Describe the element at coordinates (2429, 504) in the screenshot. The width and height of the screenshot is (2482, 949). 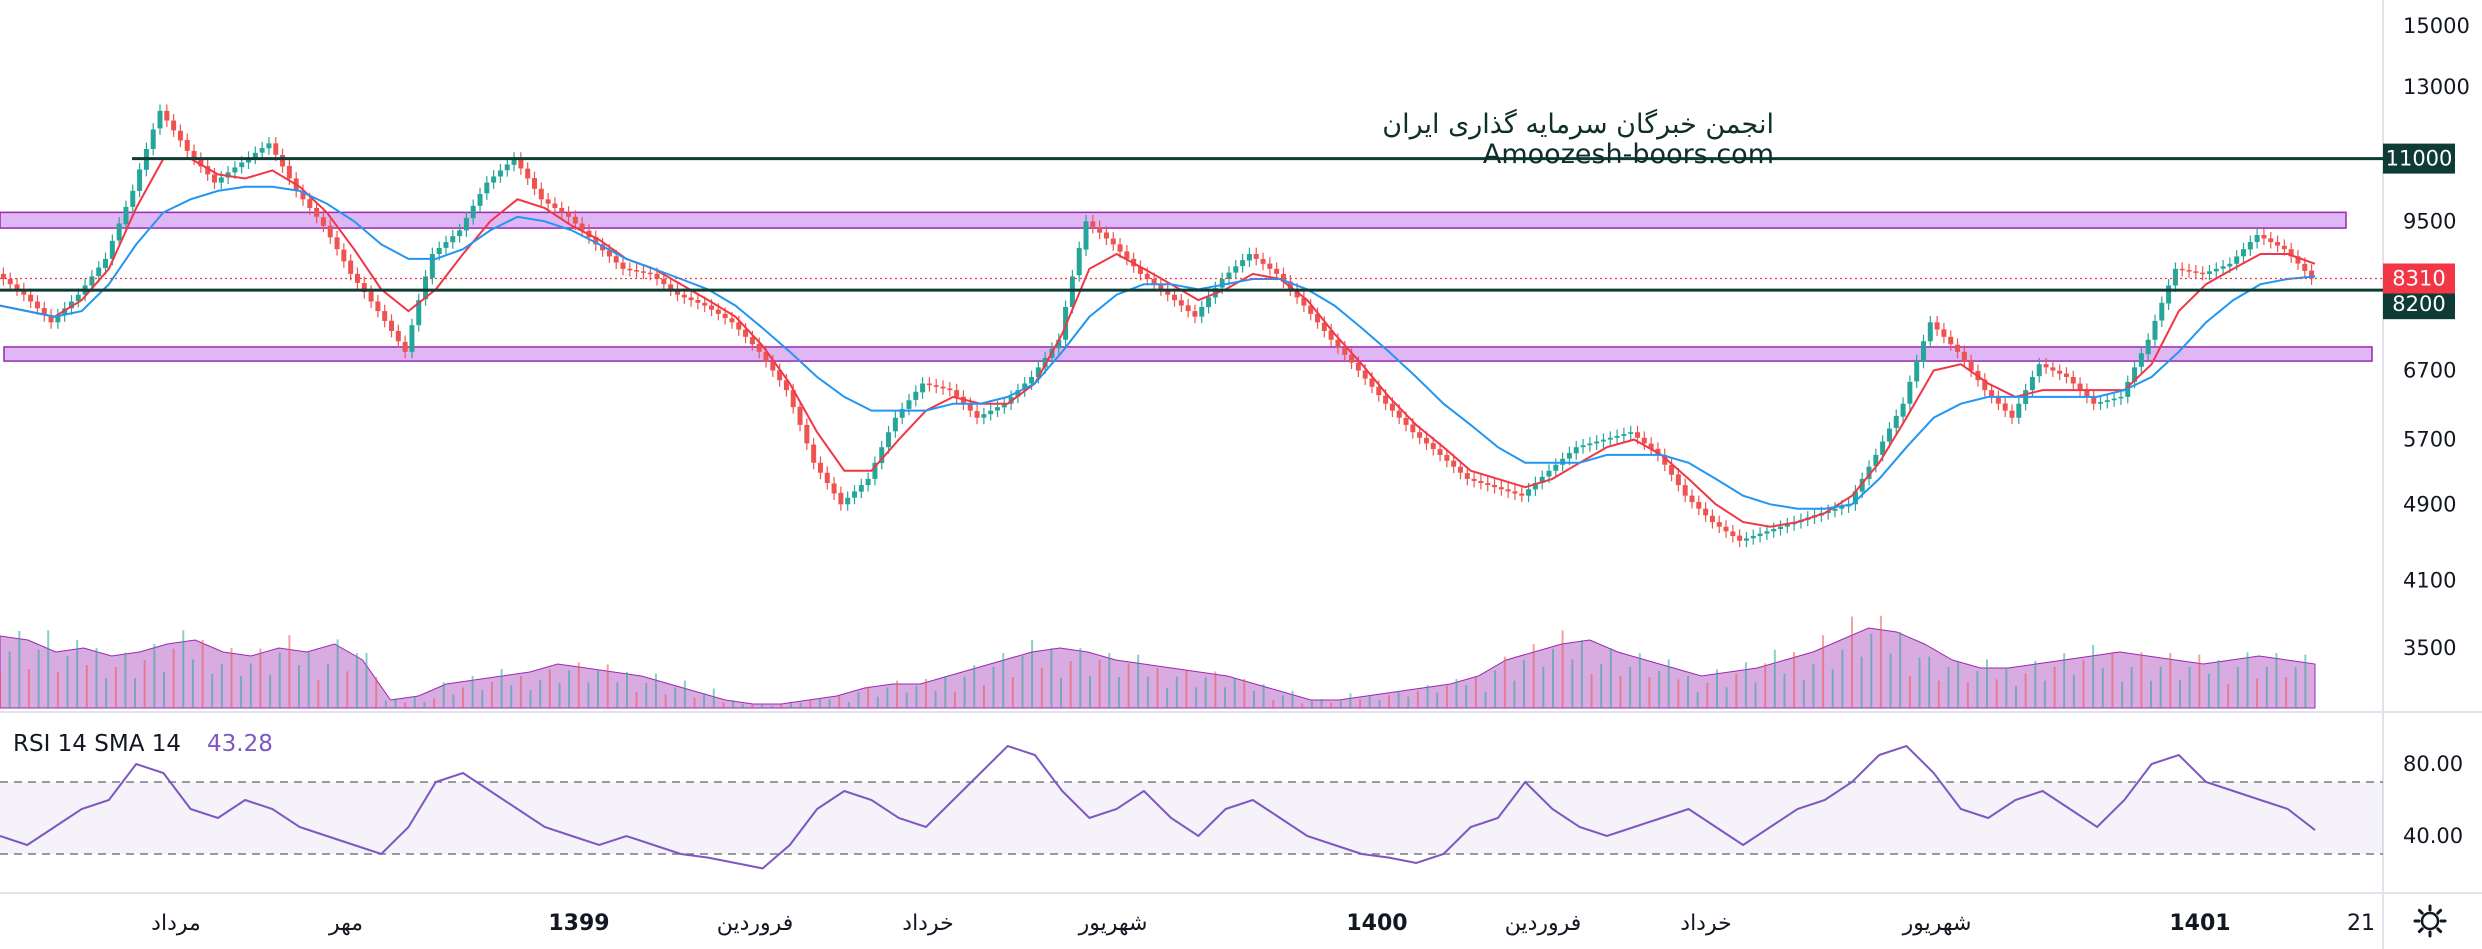
I see `price-tick-label: 4900` at that location.